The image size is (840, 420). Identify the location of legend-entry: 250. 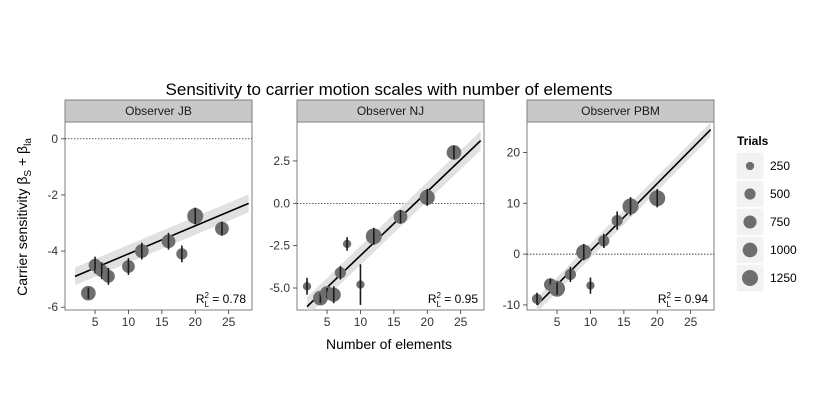
(762, 166).